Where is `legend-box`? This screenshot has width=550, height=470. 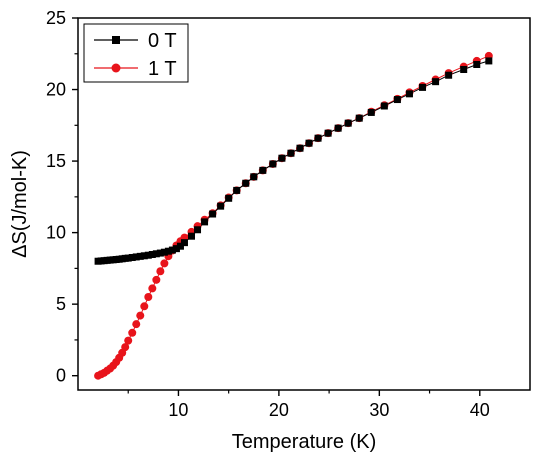 legend-box is located at coordinates (136, 53).